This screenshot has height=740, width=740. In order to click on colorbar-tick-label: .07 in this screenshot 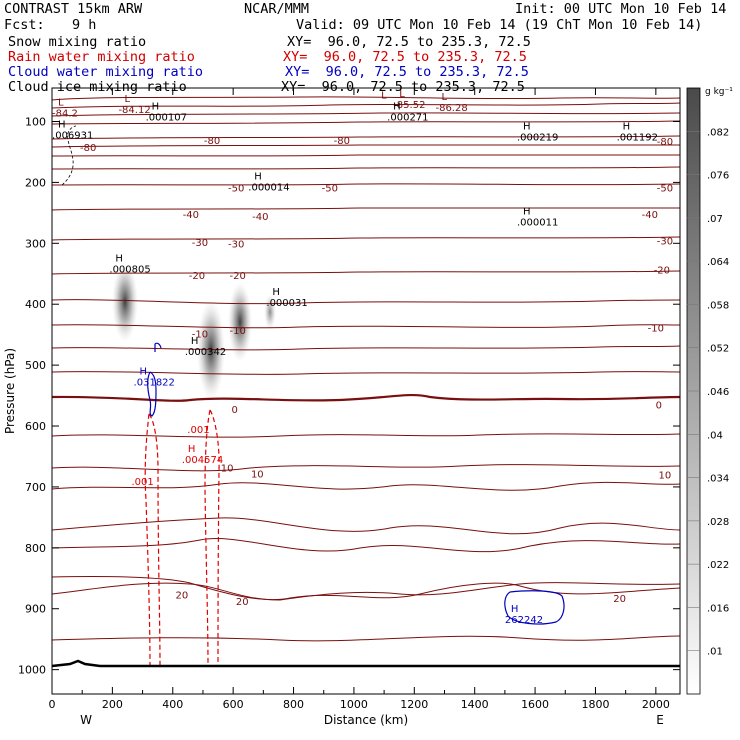, I will do `click(715, 219)`.